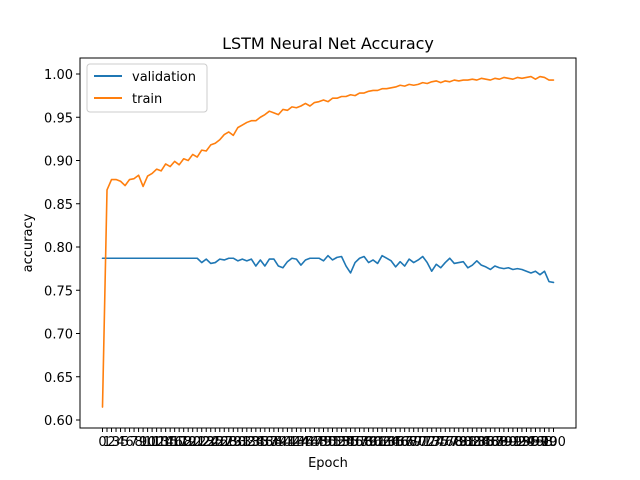 Image resolution: width=640 pixels, height=480 pixels. Describe the element at coordinates (350, 442) in the screenshot. I see `x-tick-label: 55` at that location.